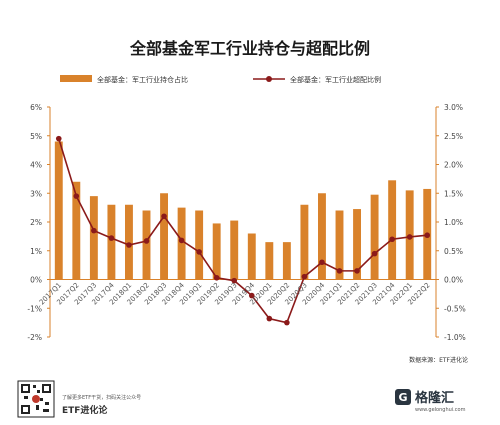 This screenshot has height=425, width=500. I want to click on y-left-tick-label: 5%, so click(36, 136).